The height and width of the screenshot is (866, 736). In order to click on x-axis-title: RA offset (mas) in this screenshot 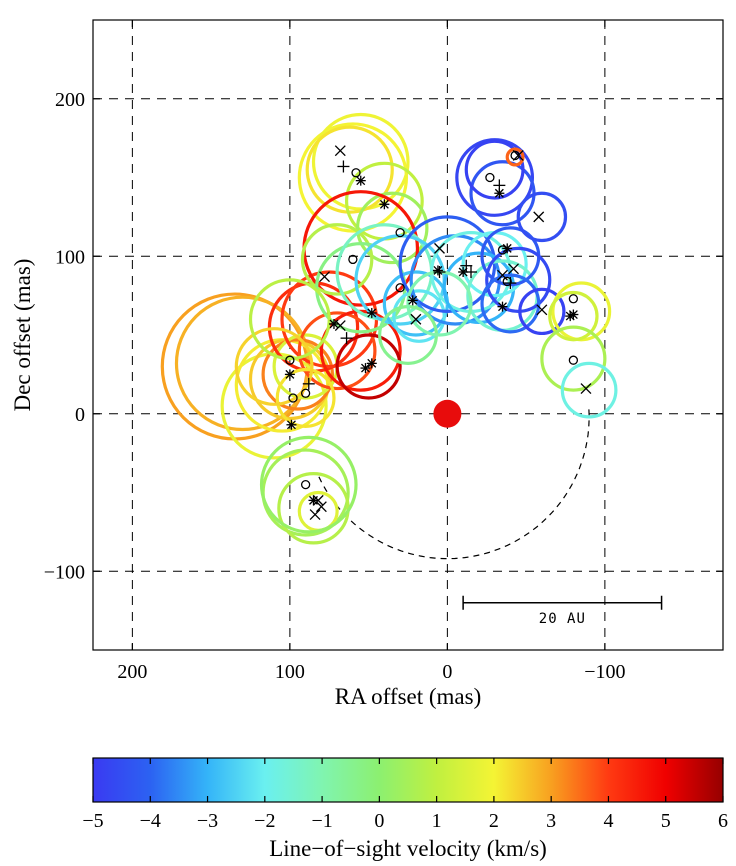, I will do `click(408, 696)`.